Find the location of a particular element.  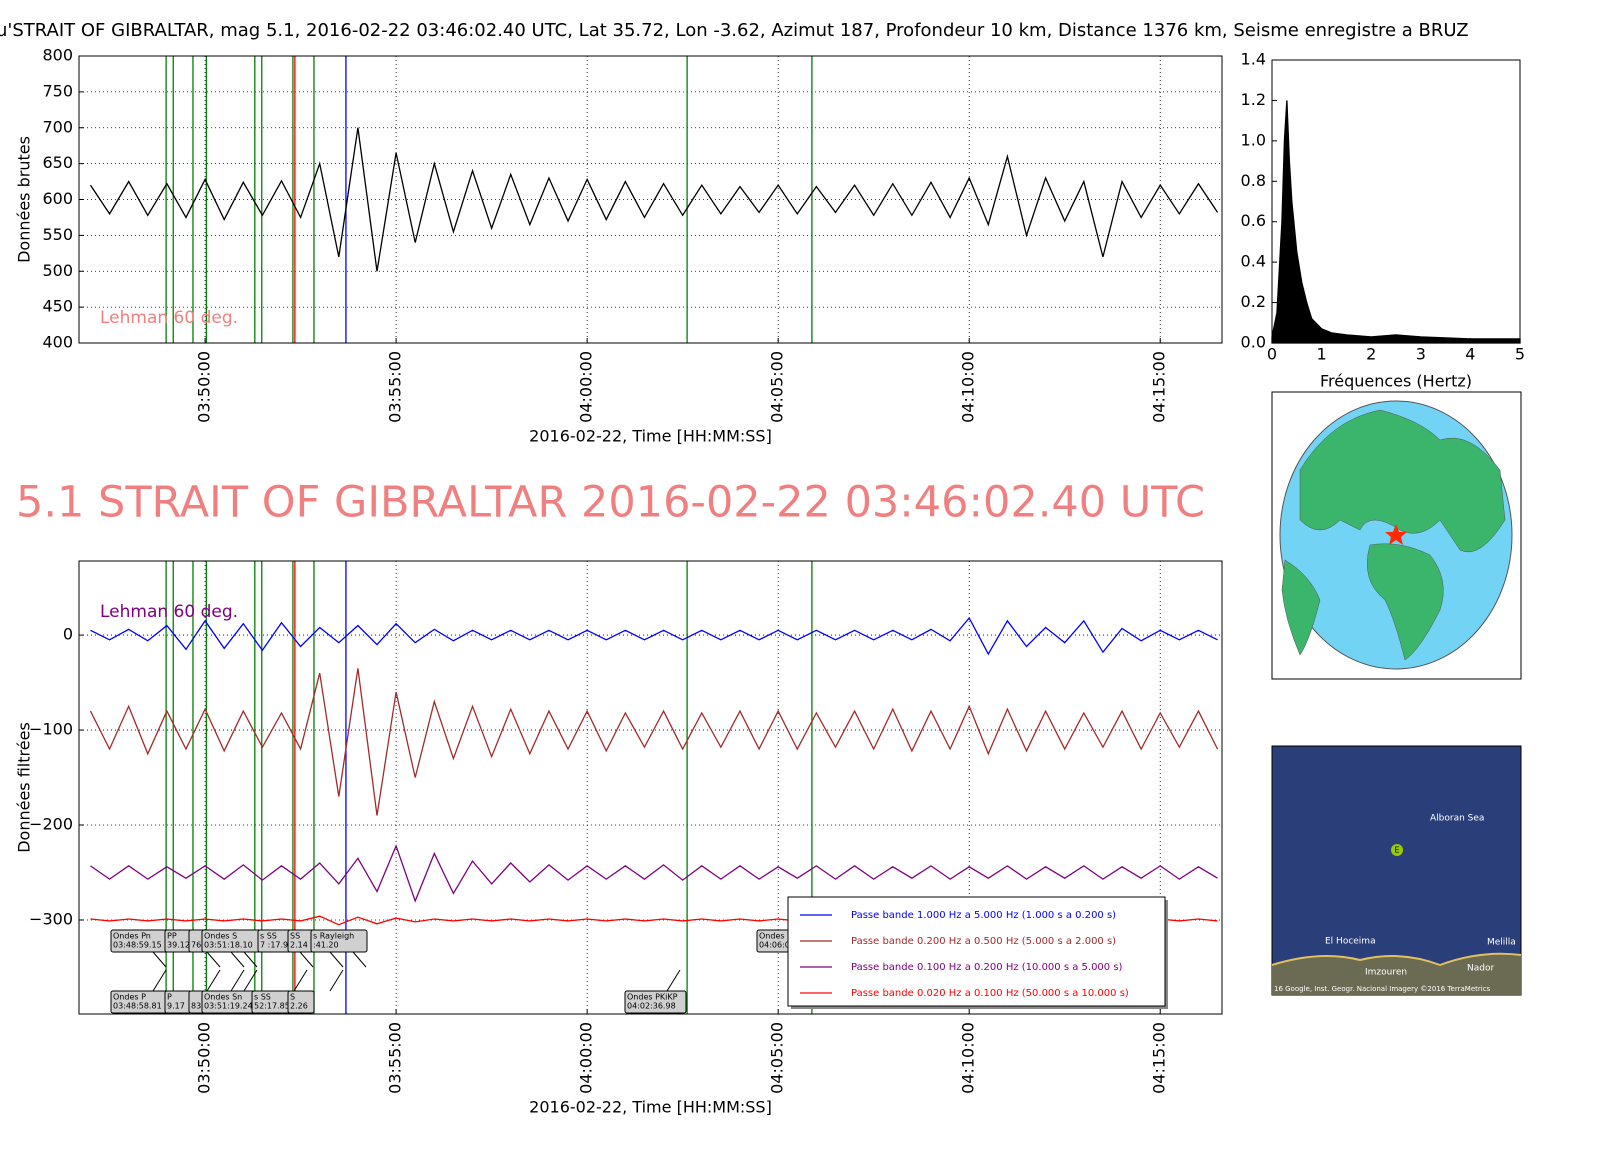

annotation-text: 39.12 is located at coordinates (178, 945).